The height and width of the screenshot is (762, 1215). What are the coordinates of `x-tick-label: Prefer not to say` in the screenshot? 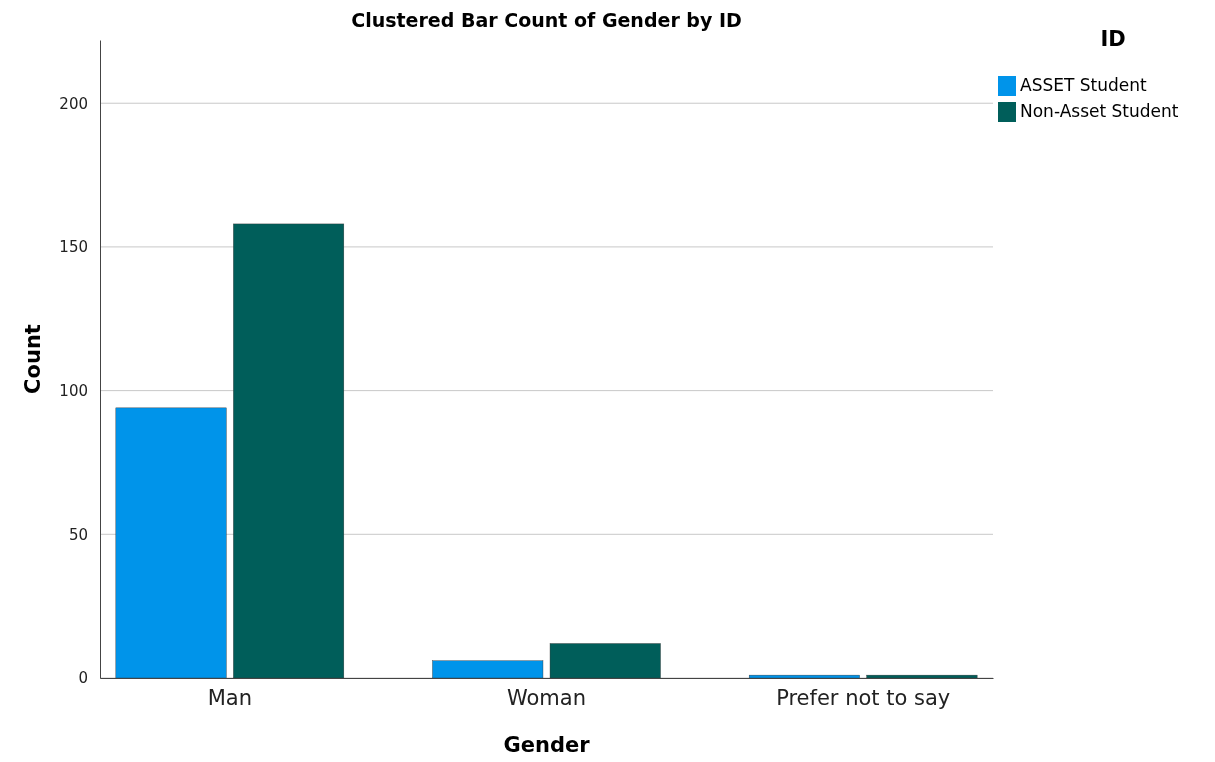 It's located at (863, 697).